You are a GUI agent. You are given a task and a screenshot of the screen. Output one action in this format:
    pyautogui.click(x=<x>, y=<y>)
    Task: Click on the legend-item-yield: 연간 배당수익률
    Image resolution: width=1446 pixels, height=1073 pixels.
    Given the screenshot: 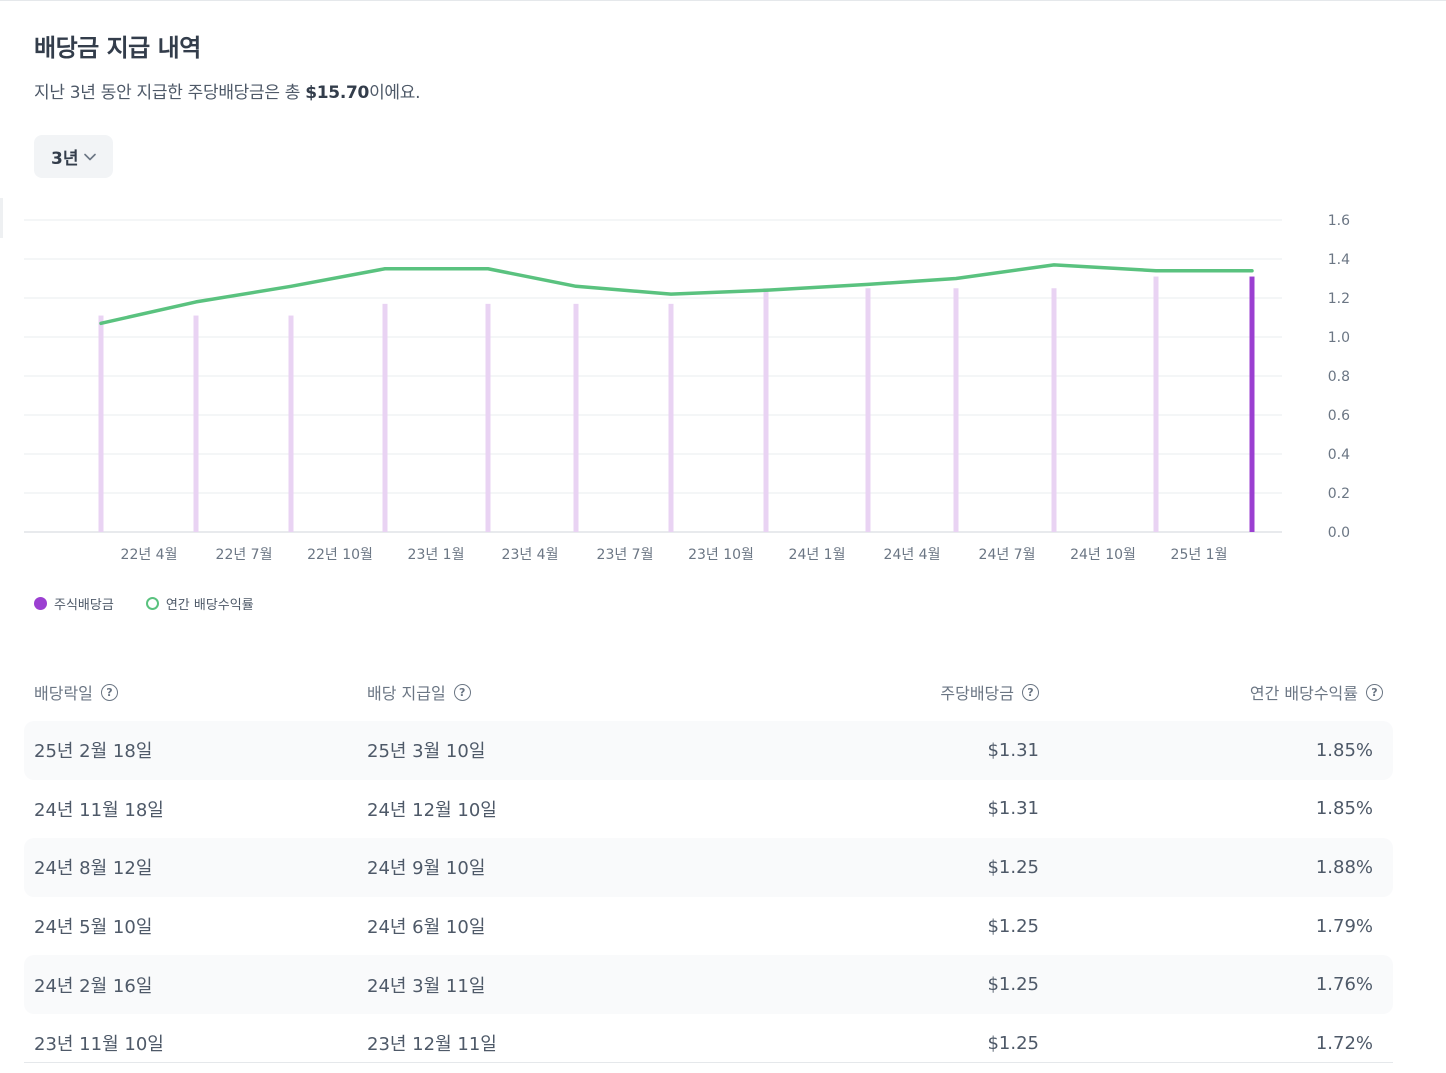 What is the action you would take?
    pyautogui.click(x=199, y=603)
    